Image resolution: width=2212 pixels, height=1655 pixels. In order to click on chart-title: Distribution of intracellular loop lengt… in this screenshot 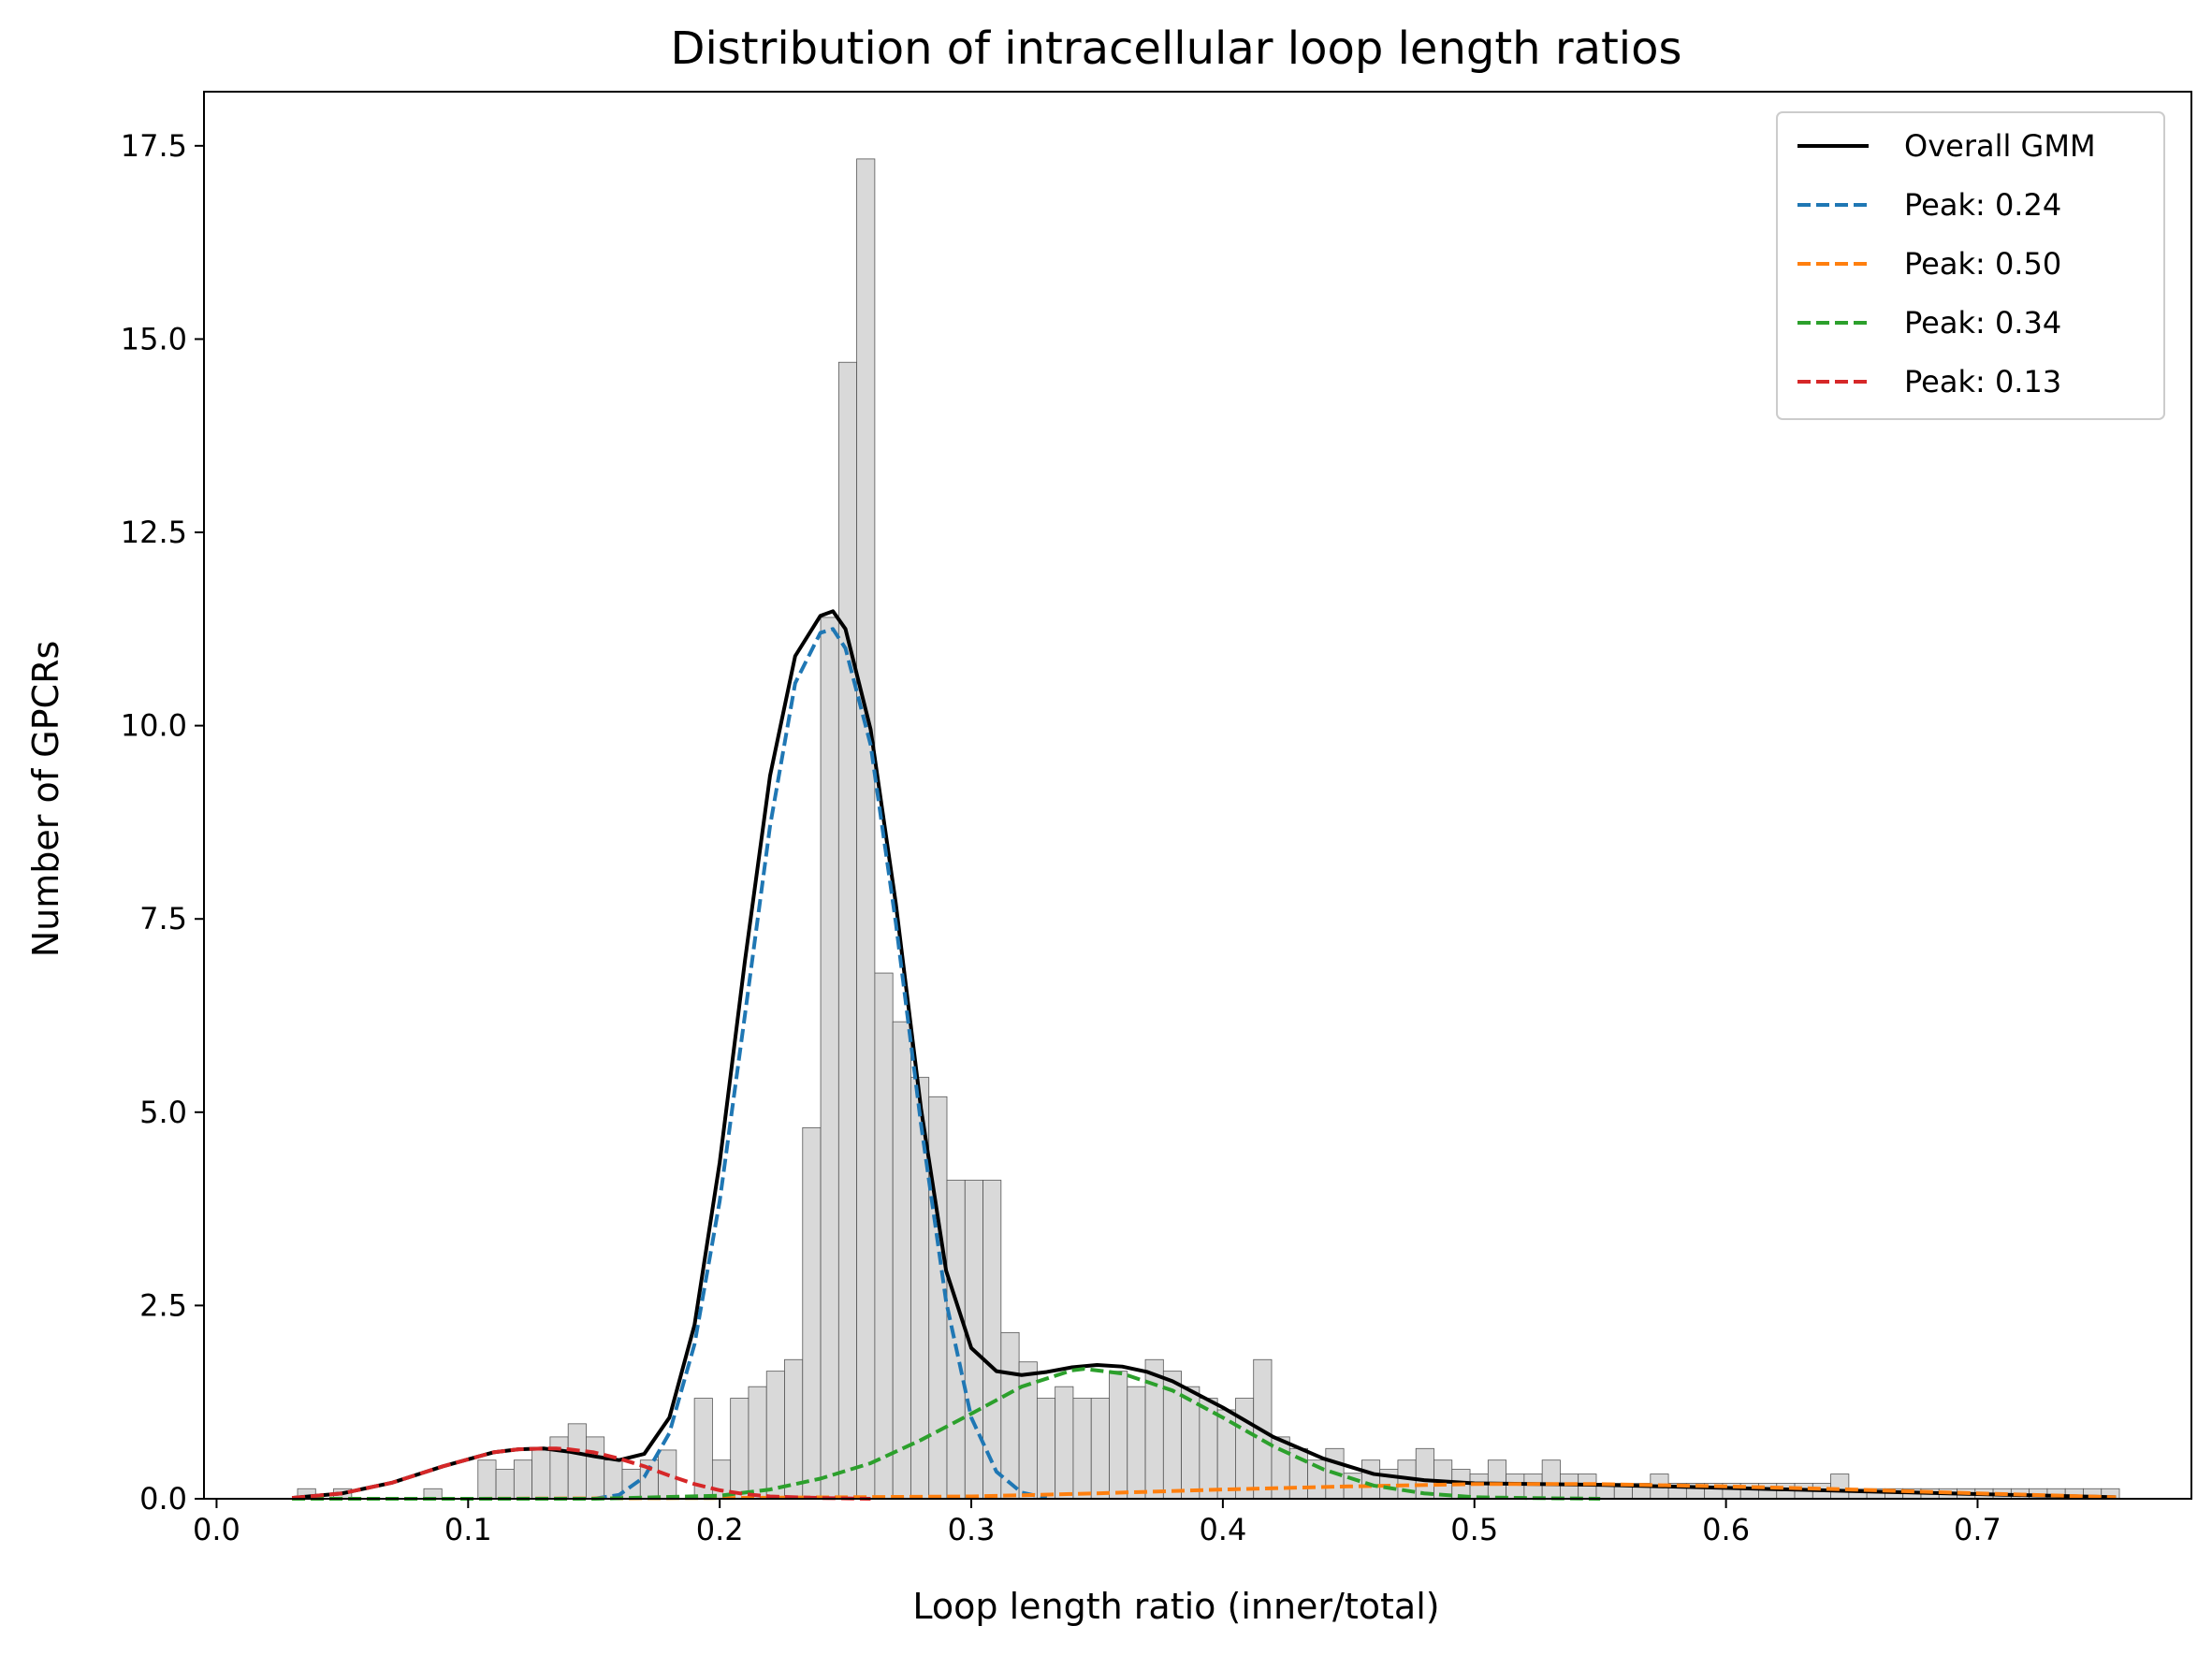, I will do `click(1175, 48)`.